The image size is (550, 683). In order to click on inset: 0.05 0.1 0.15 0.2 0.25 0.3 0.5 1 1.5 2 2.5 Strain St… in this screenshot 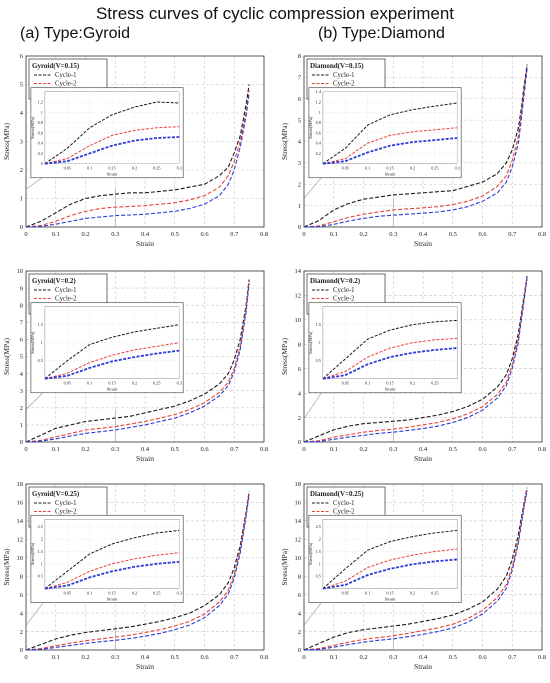, I will do `click(104, 582)`.